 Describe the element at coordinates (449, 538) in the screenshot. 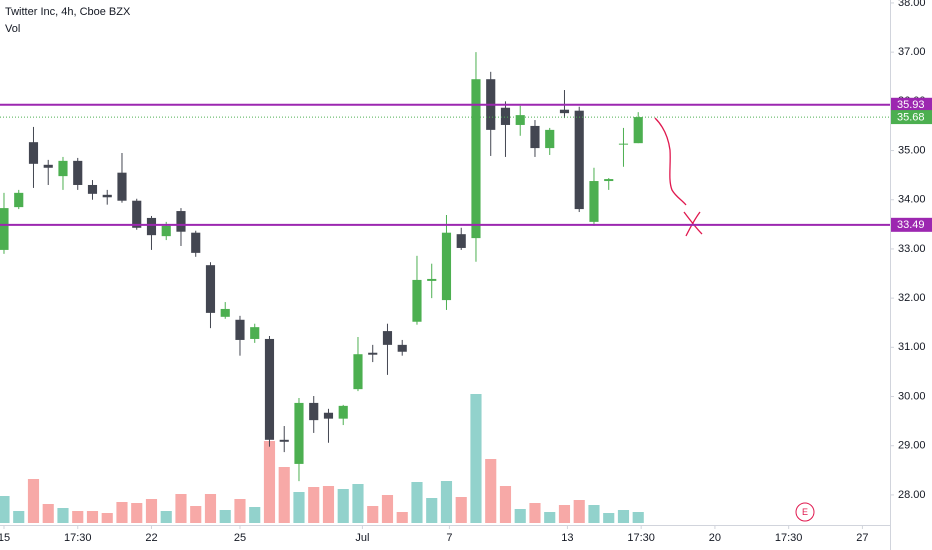

I see `x-tick-label: 7` at that location.